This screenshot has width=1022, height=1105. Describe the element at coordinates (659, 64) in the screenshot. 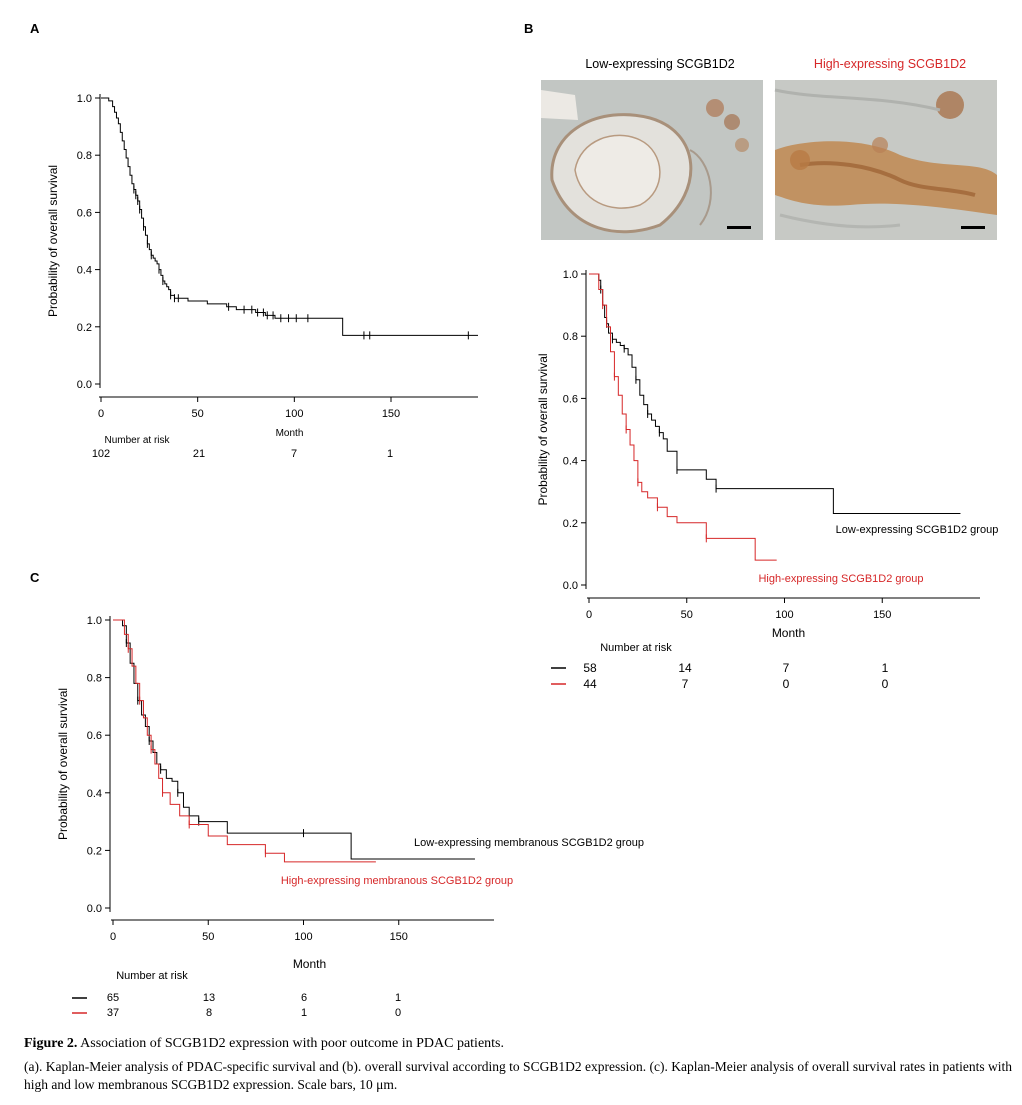

I see `ihc-low-title: Low-expressing SCGB1D2` at that location.